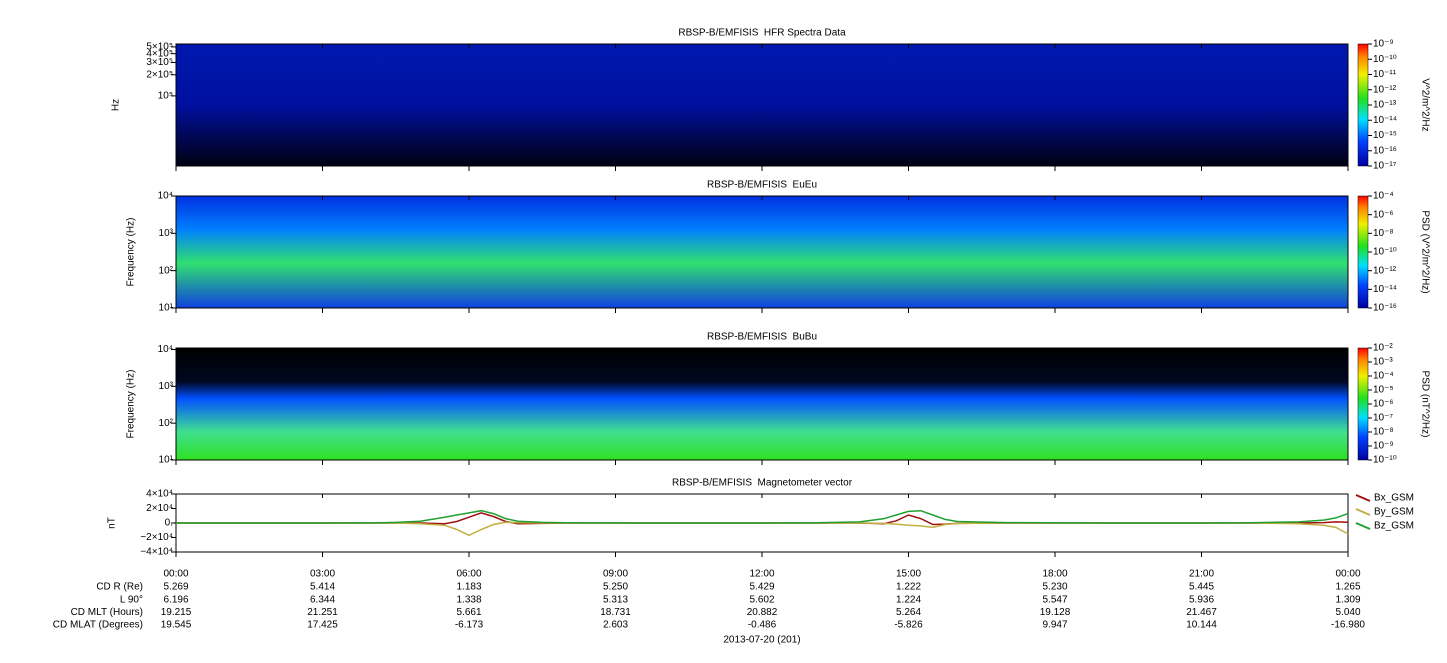 The width and height of the screenshot is (1447, 663). I want to click on legend-label: Bx_GSM, so click(1394, 498).